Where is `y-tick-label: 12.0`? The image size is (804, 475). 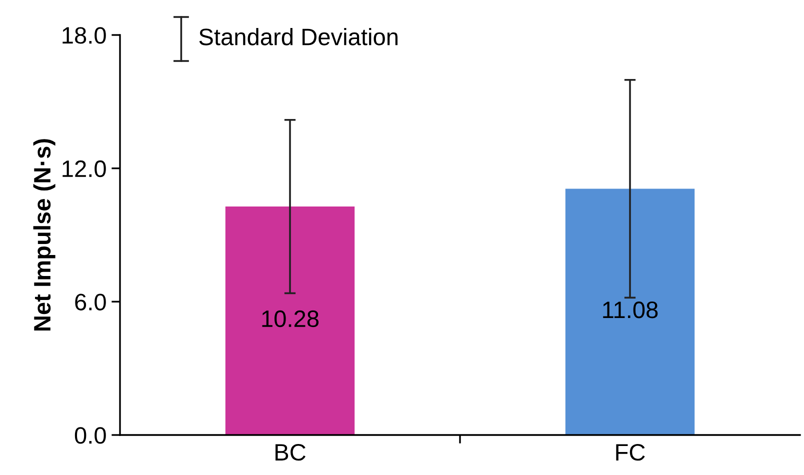
y-tick-label: 12.0 is located at coordinates (84, 169).